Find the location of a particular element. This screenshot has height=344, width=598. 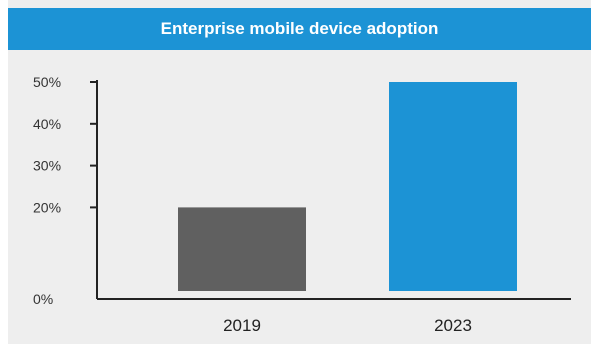

bar-2023 is located at coordinates (453, 186).